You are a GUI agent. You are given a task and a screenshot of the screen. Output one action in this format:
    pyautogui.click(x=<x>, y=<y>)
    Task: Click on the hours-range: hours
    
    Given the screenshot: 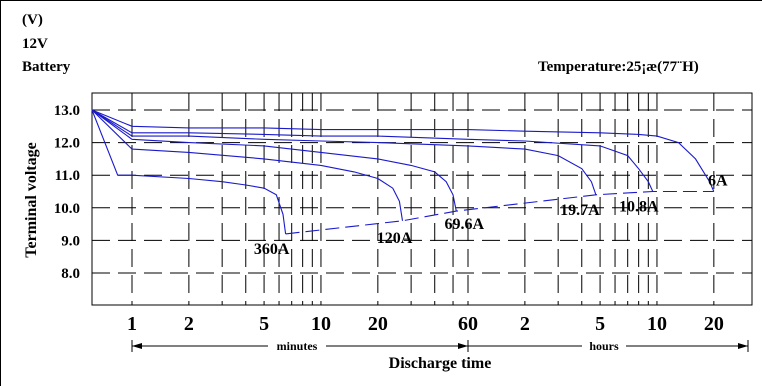 What is the action you would take?
    pyautogui.click(x=608, y=346)
    